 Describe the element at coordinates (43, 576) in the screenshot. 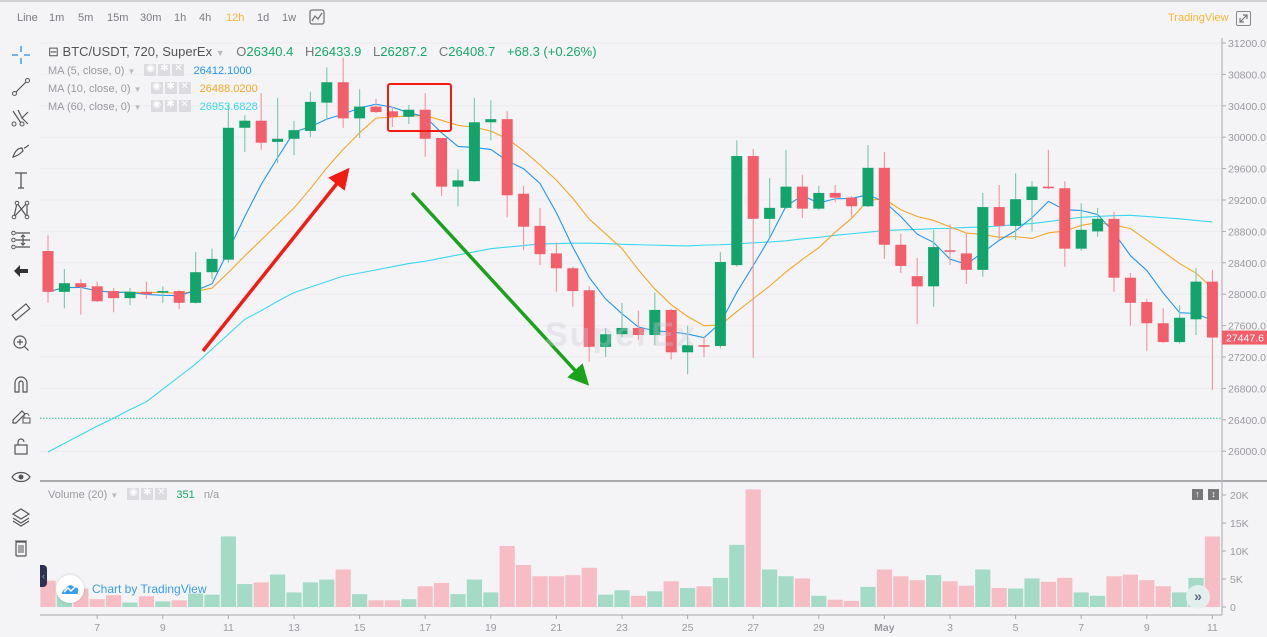

I see `collapse-toolbar-handle: ‹` at that location.